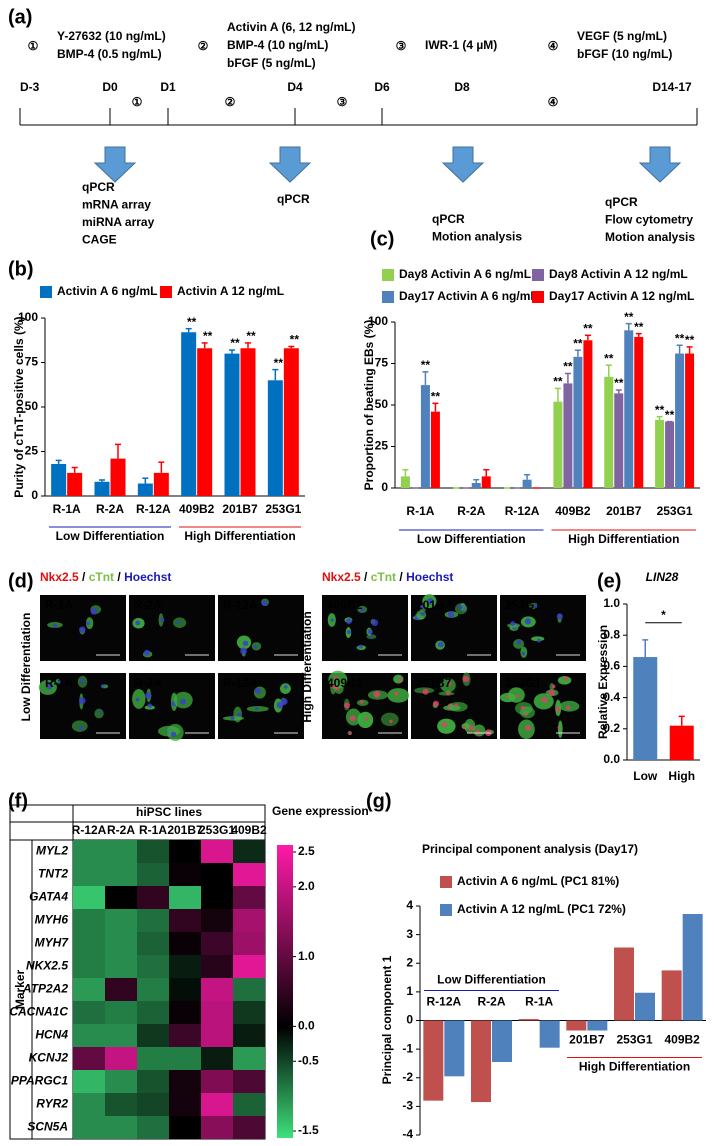  What do you see at coordinates (541, 909) in the screenshot?
I see `legend-label: Activin A 12 ng/mL (PC1 72%)` at bounding box center [541, 909].